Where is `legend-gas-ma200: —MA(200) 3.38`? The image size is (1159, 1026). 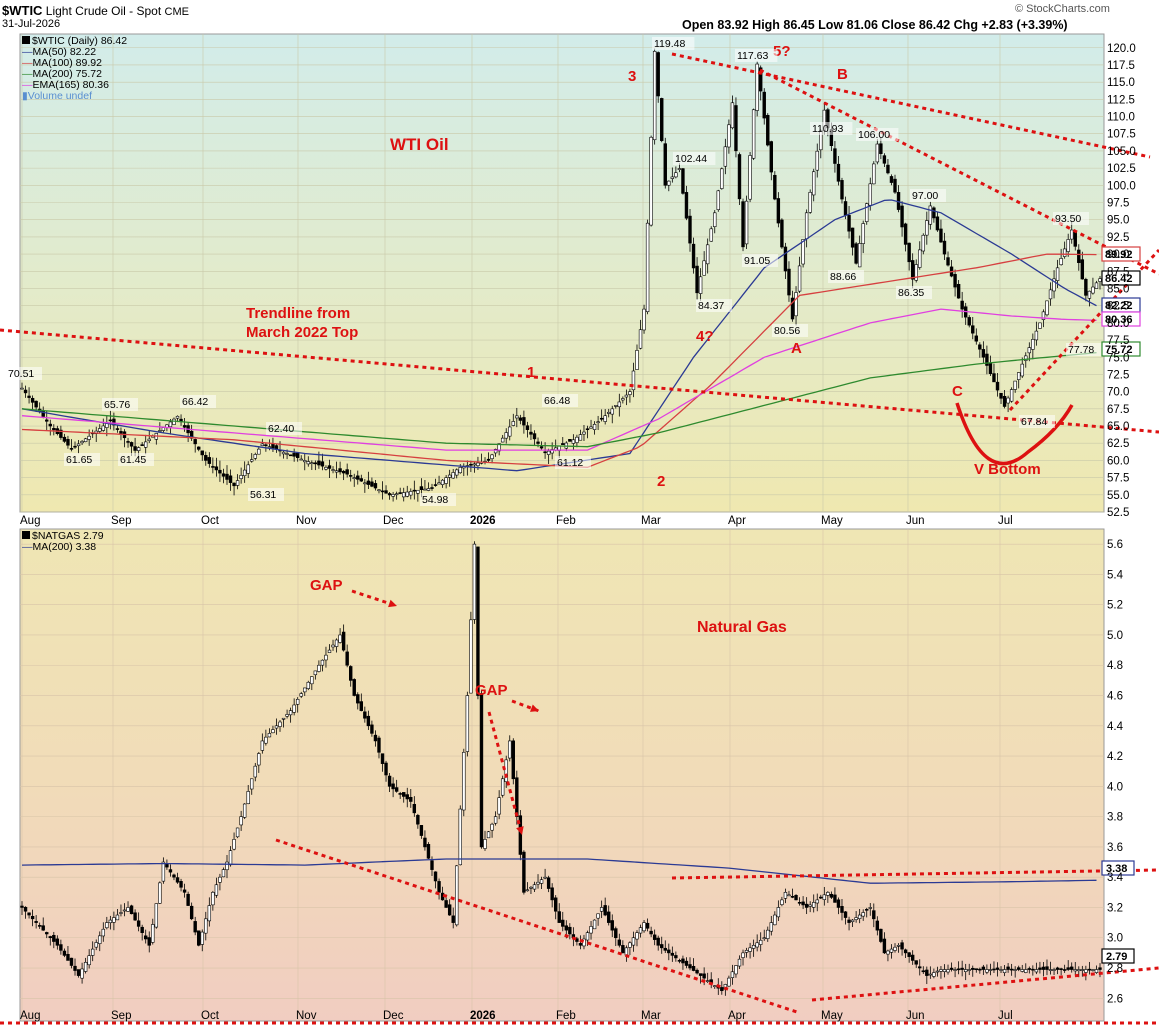 legend-gas-ma200: —MA(200) 3.38 is located at coordinates (63, 547).